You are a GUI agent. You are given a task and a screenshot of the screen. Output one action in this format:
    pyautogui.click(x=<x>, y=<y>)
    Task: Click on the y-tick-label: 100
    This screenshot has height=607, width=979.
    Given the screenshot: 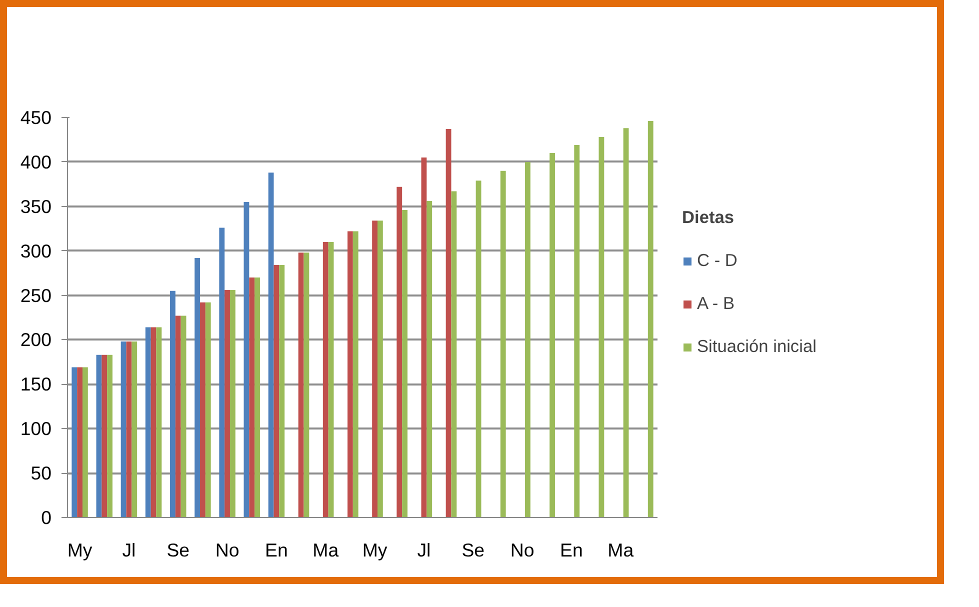 What is the action you would take?
    pyautogui.click(x=36, y=429)
    